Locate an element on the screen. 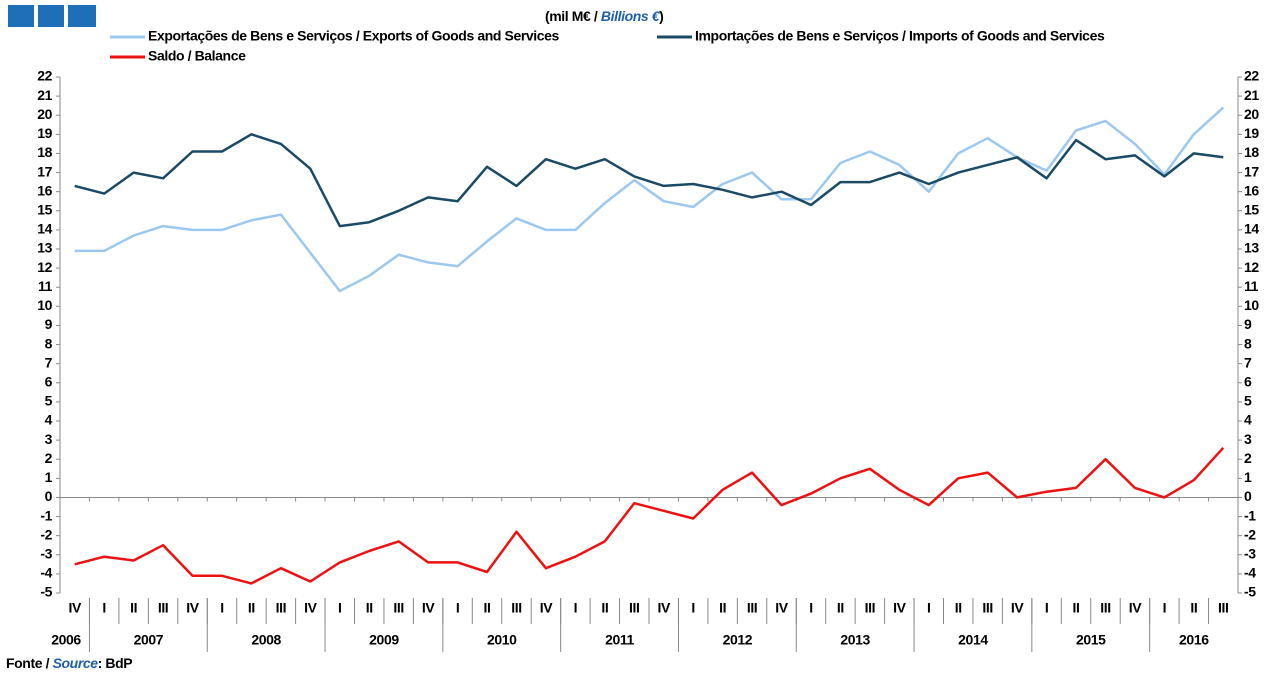  y-tick-label: 4 is located at coordinates (49, 420).